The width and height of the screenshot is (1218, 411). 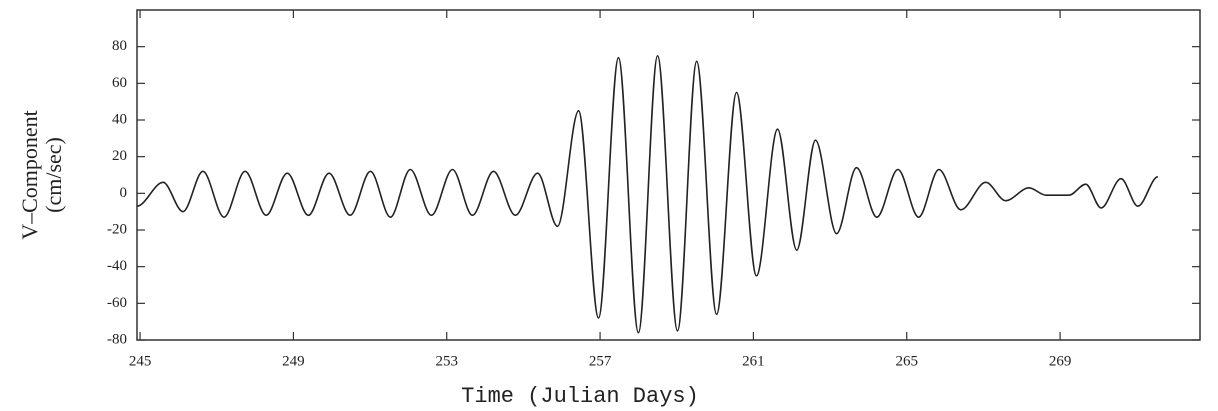 I want to click on y-tick-label: 40, so click(x=119, y=119).